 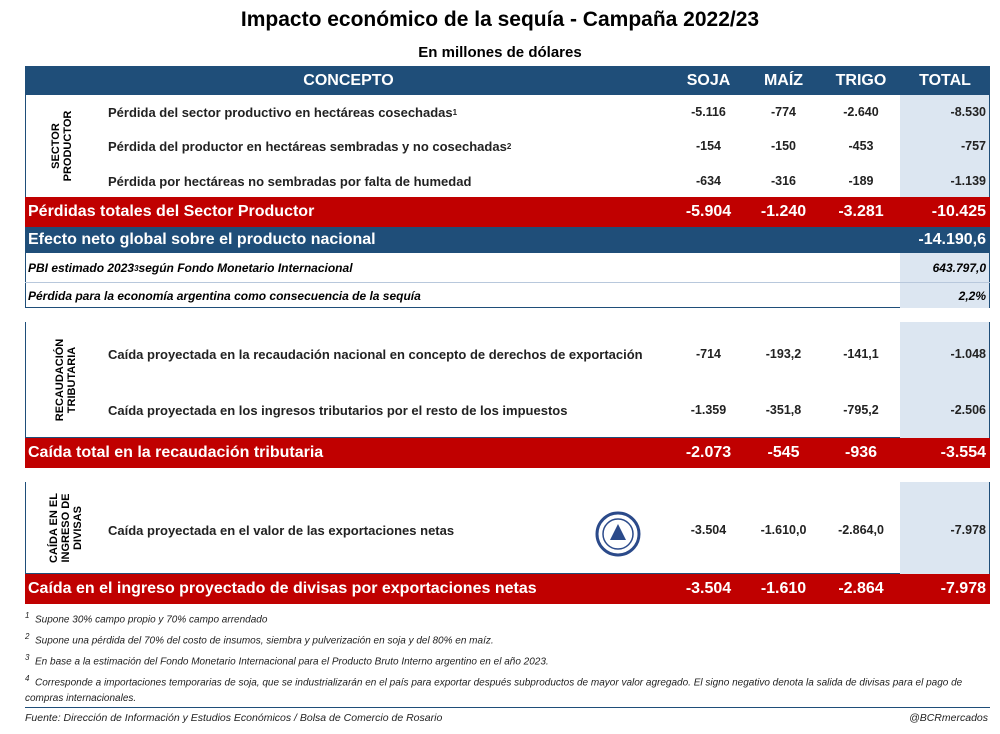 What do you see at coordinates (708, 112) in the screenshot?
I see `row-value: -5.116` at bounding box center [708, 112].